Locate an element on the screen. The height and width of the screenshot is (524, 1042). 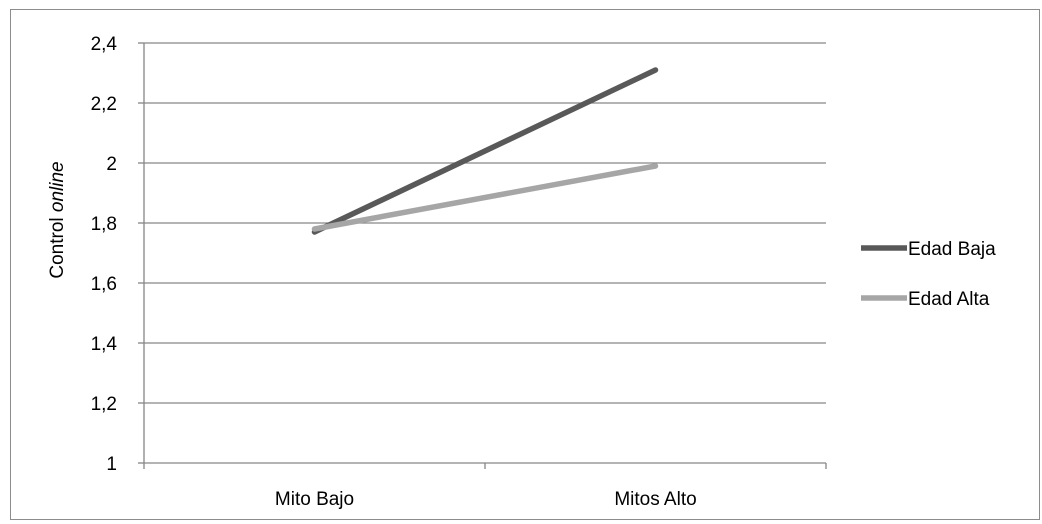
x-axis-categories: Mito Bajo Mitos Alto is located at coordinates (486, 499).